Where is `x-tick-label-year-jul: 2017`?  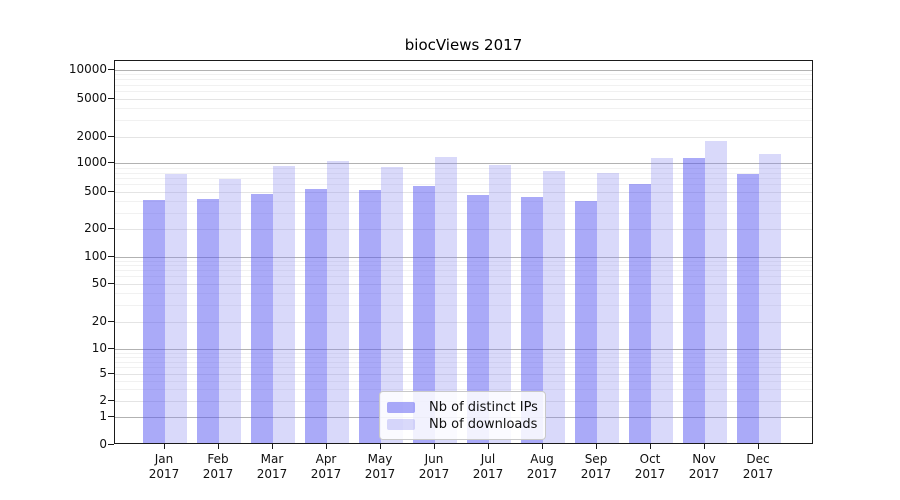
x-tick-label-year-jul: 2017 is located at coordinates (488, 474).